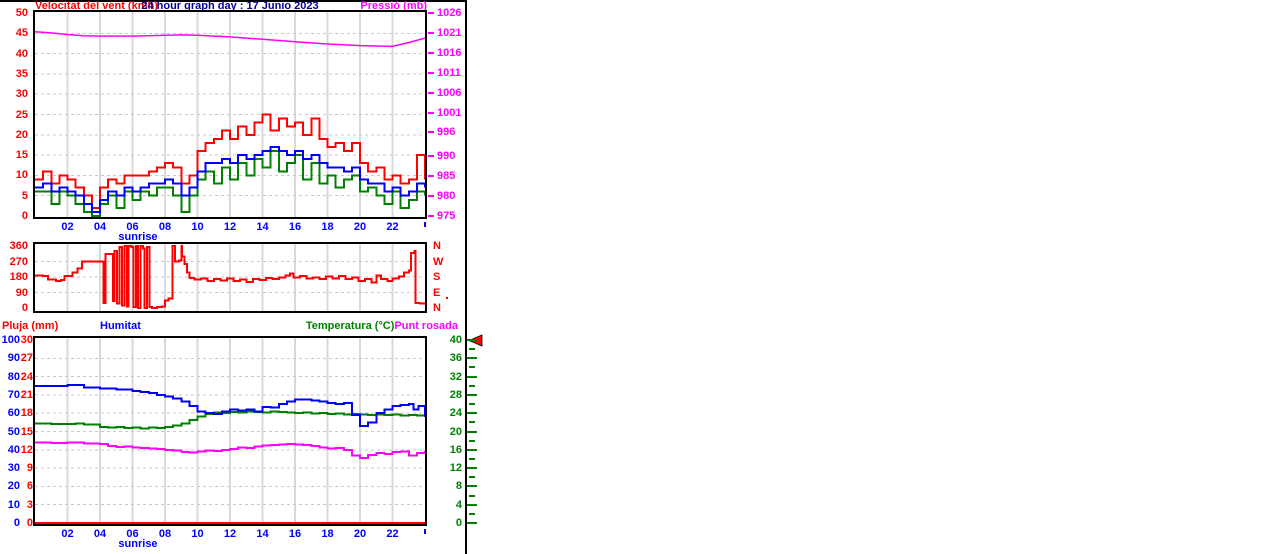  I want to click on rain-axis-tick: 15, so click(26, 431).